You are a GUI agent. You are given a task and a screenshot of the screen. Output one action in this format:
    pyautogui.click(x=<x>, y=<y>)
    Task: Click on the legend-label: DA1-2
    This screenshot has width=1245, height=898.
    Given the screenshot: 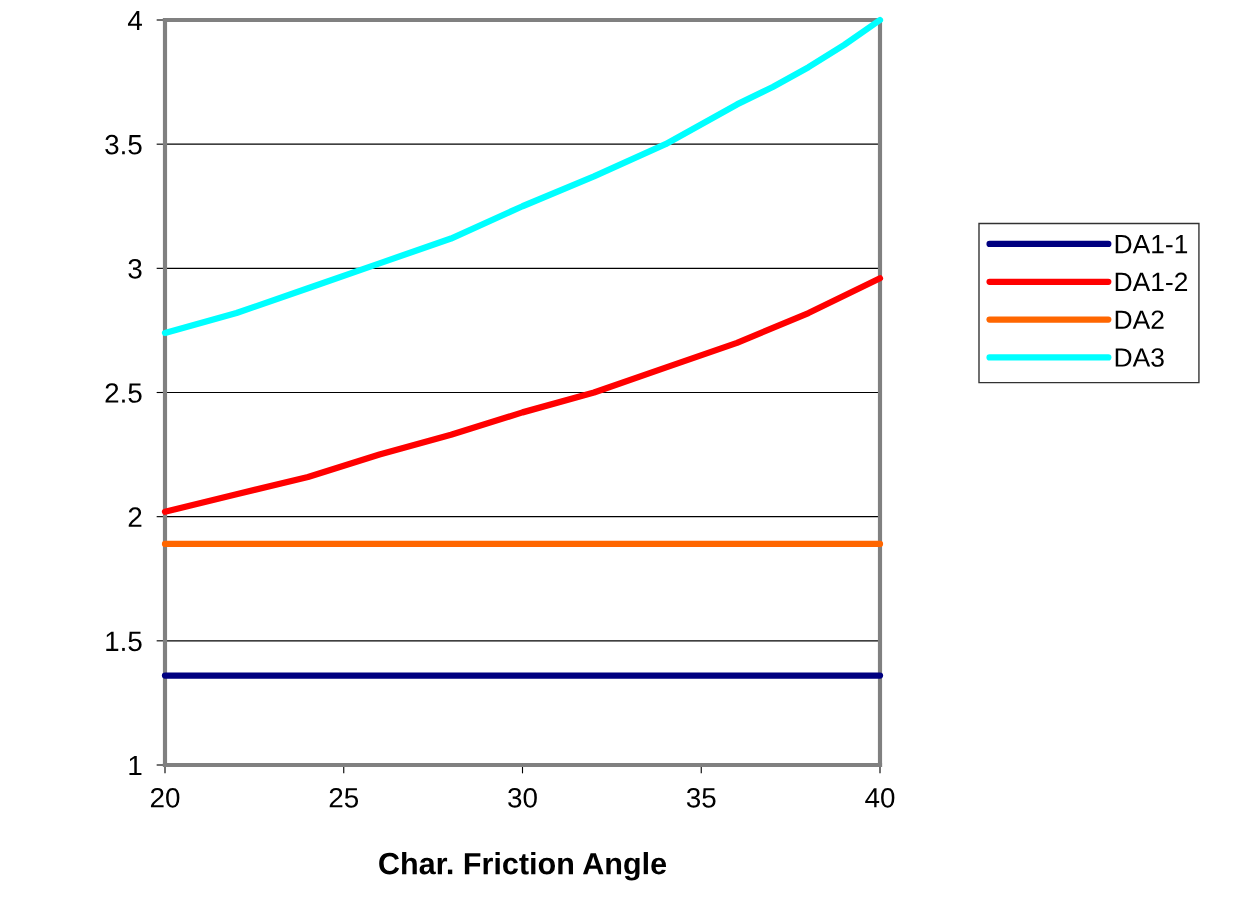 What is the action you would take?
    pyautogui.click(x=1151, y=282)
    